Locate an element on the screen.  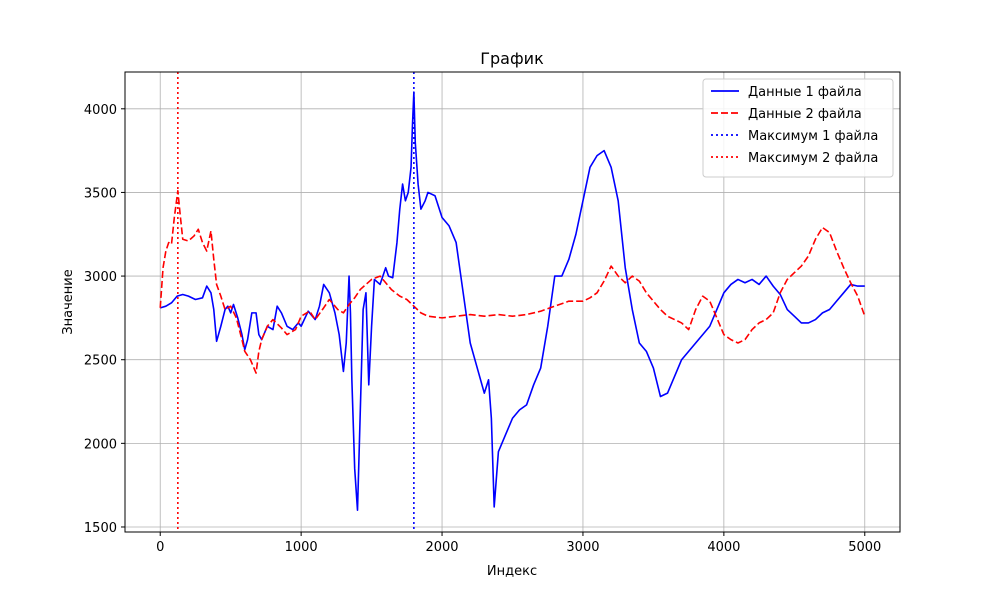
y-tick-label-4: 3500 is located at coordinates (100, 193).